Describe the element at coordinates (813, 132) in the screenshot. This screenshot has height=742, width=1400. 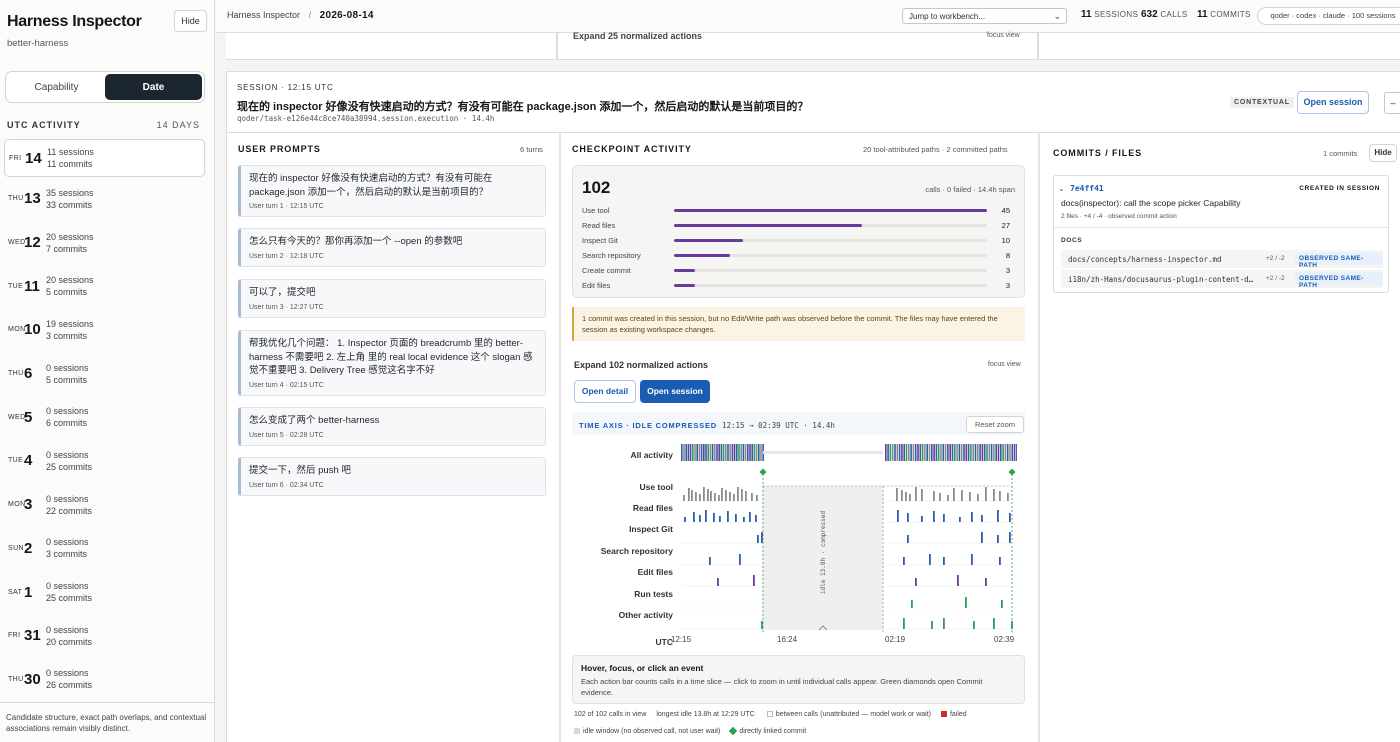
I see `divider` at that location.